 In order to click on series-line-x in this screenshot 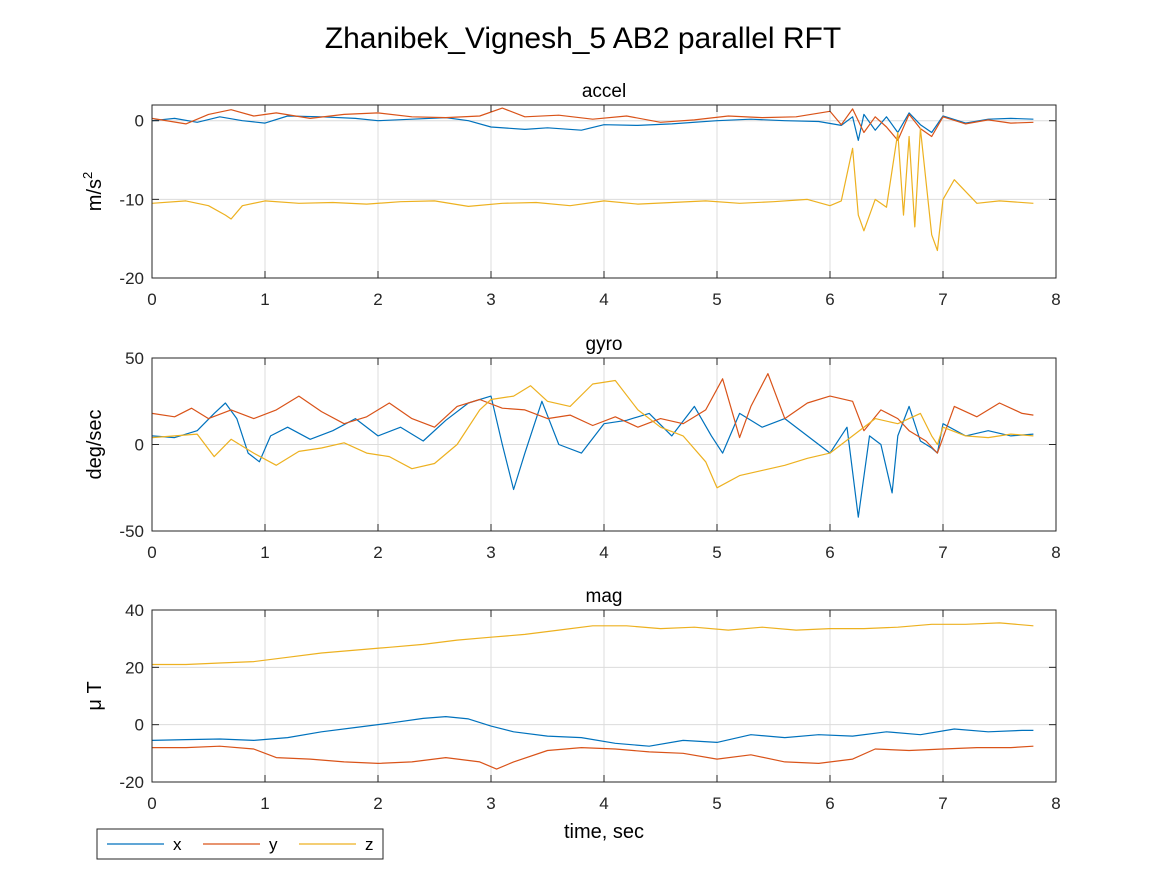, I will do `click(593, 731)`.